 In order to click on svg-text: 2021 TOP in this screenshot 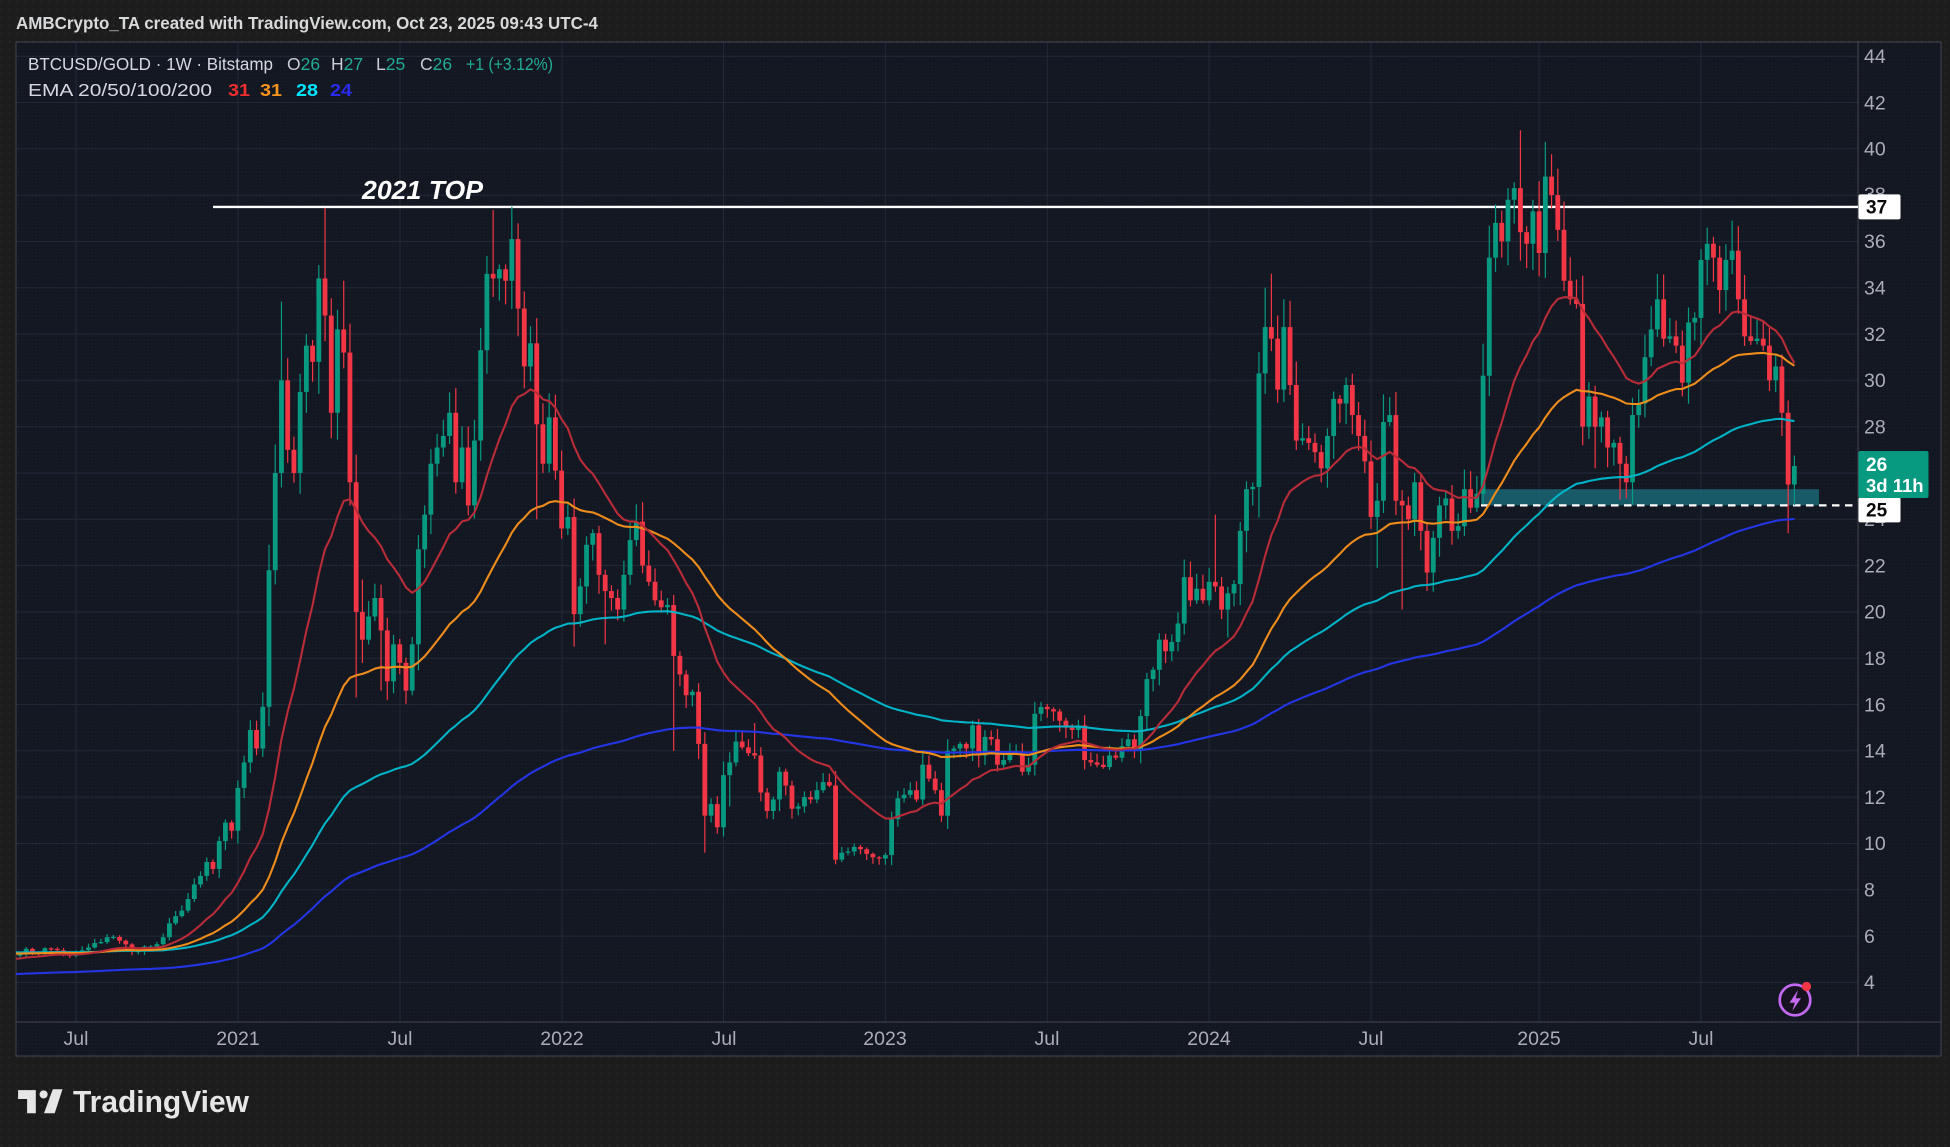, I will do `click(422, 190)`.